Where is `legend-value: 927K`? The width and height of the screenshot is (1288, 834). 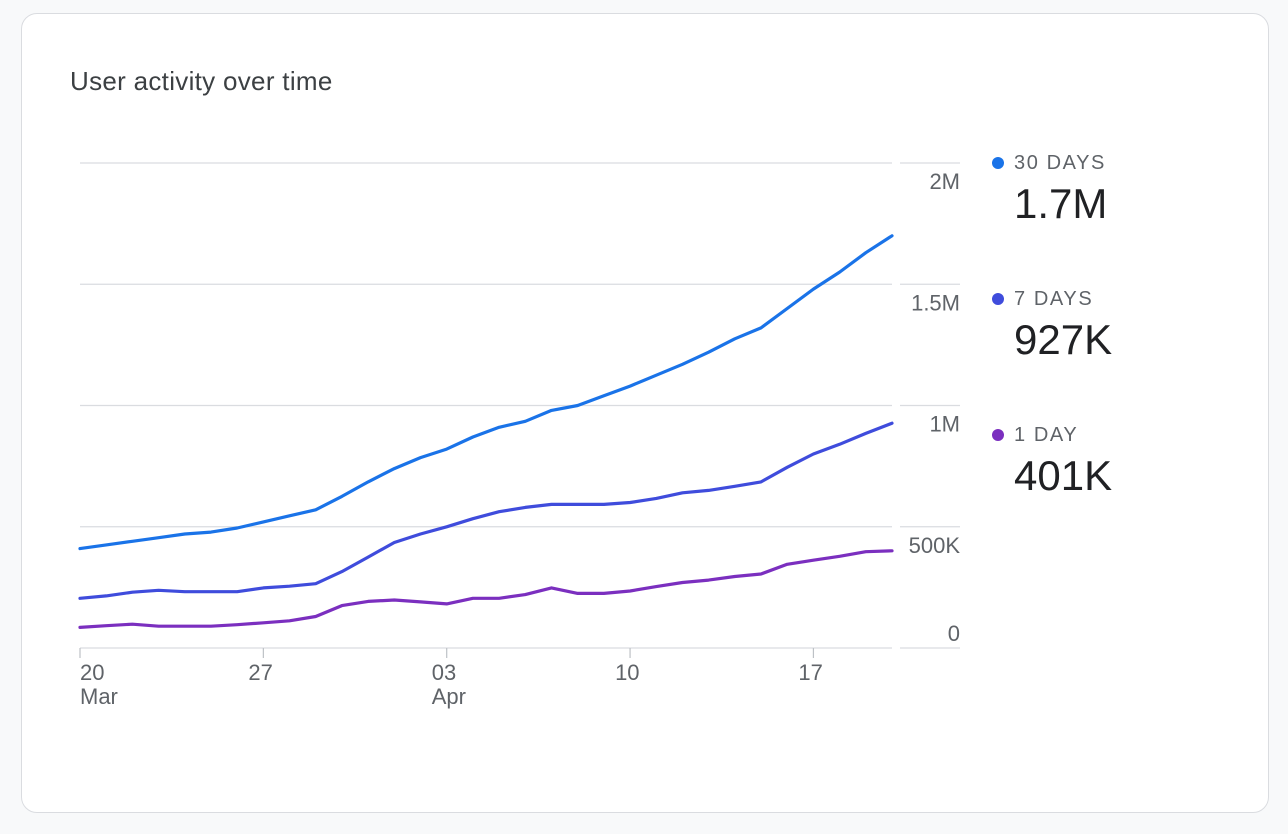 legend-value: 927K is located at coordinates (1063, 339).